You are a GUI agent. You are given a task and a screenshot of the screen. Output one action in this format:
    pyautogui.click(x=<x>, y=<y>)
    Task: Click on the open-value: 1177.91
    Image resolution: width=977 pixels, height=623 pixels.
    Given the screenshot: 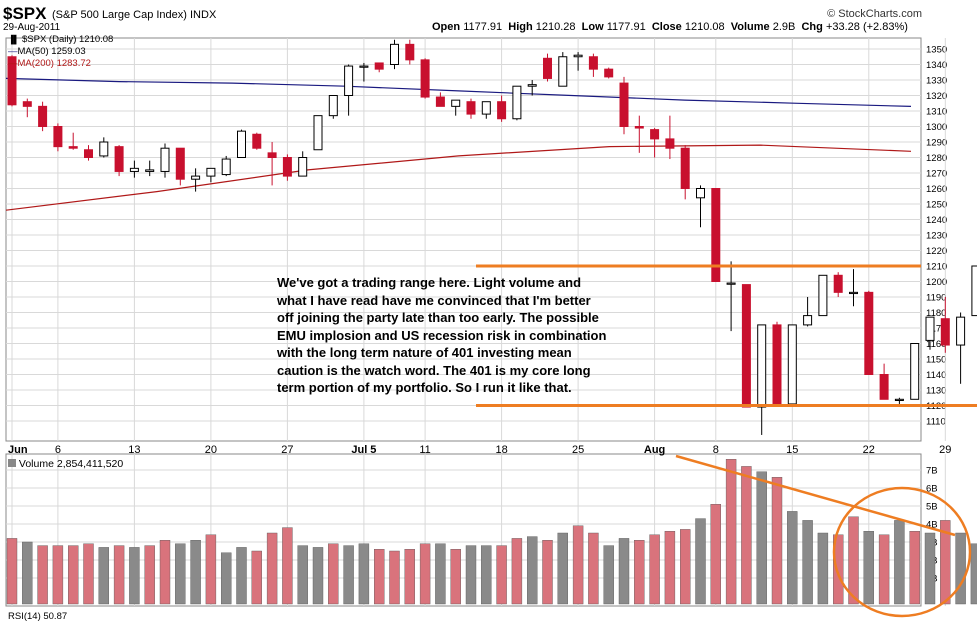 What is the action you would take?
    pyautogui.click(x=483, y=27)
    